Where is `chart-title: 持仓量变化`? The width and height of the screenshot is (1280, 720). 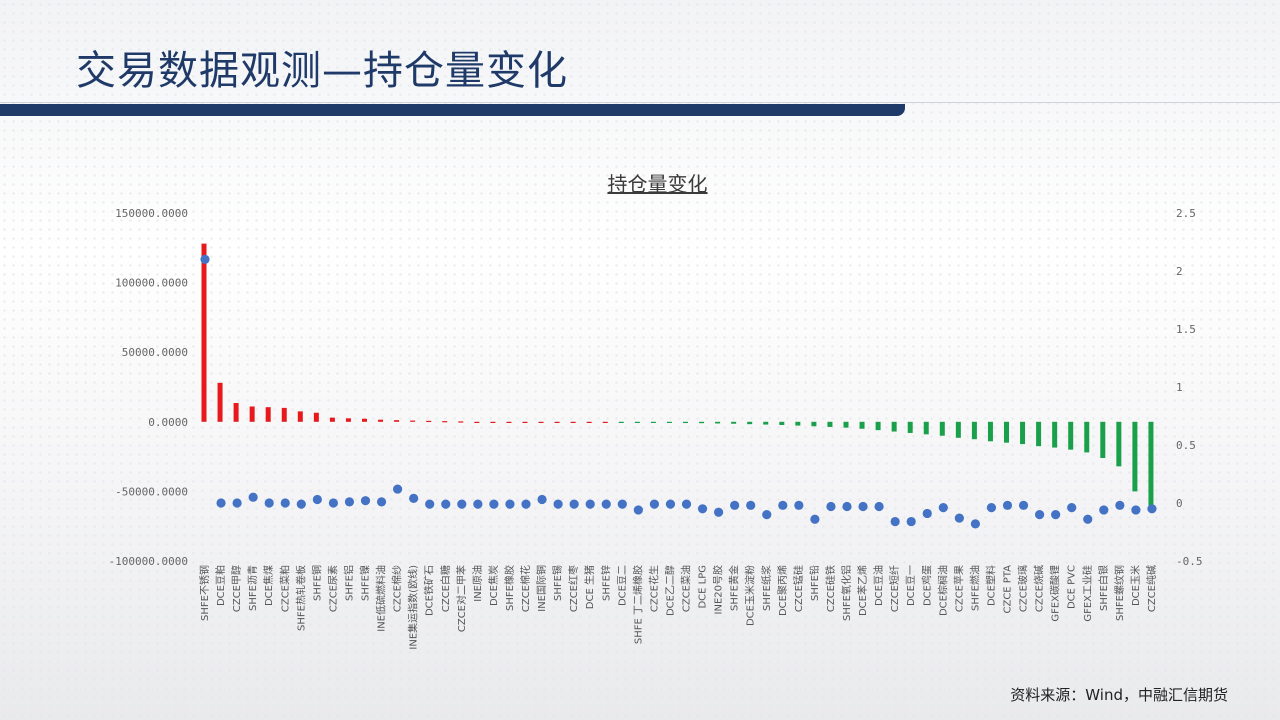 chart-title: 持仓量变化 is located at coordinates (657, 184).